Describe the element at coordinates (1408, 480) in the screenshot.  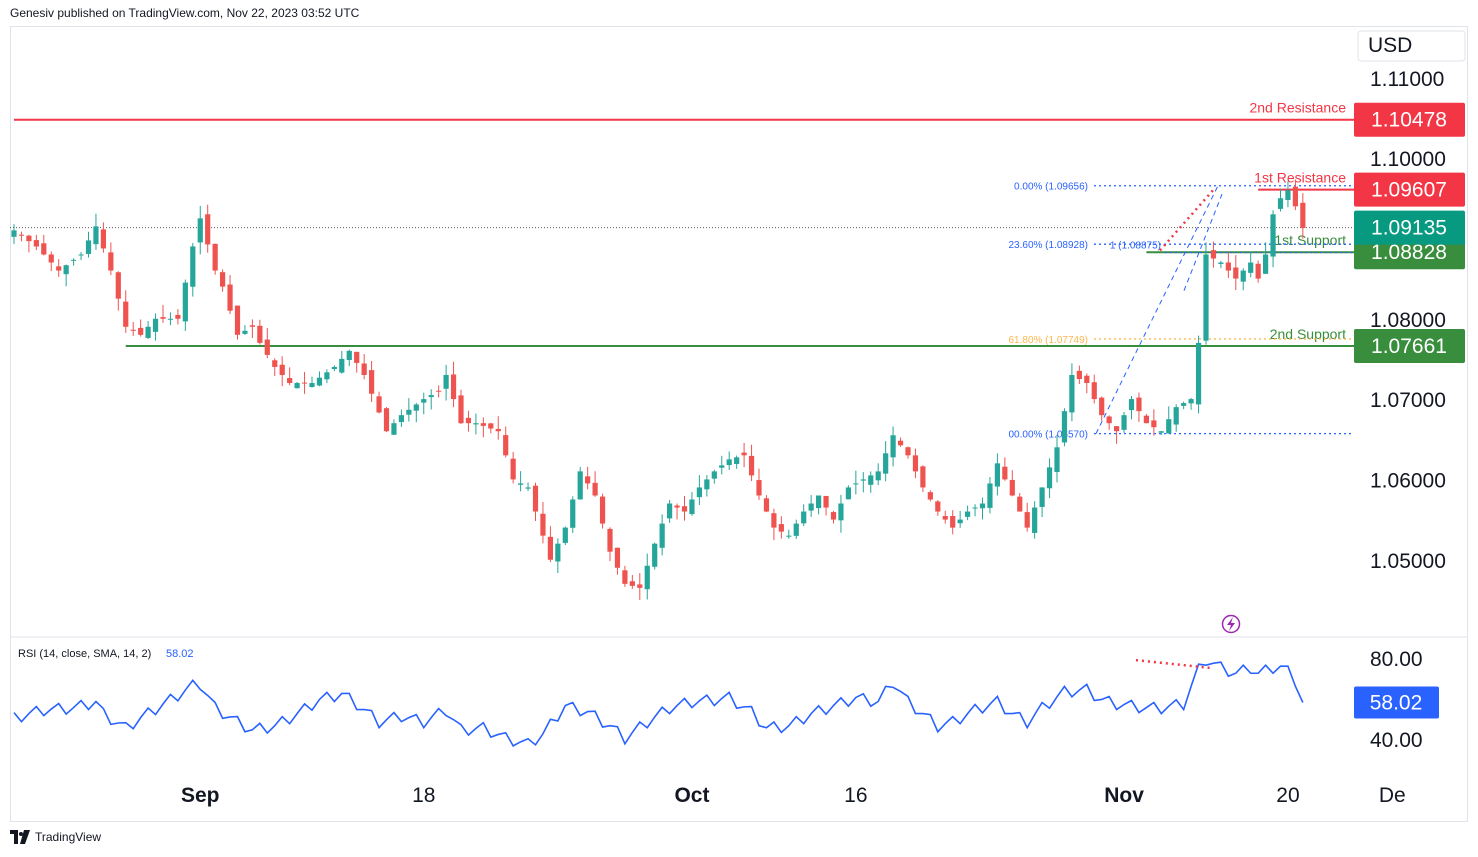
I see `price-tick-label: 1.06000` at that location.